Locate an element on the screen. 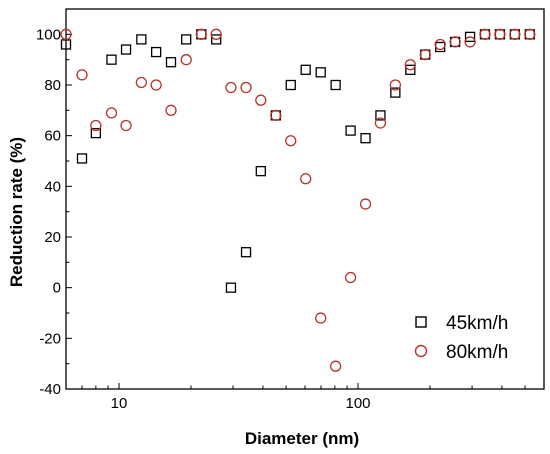  x-axis-title: Diameter (nm) is located at coordinates (302, 438).